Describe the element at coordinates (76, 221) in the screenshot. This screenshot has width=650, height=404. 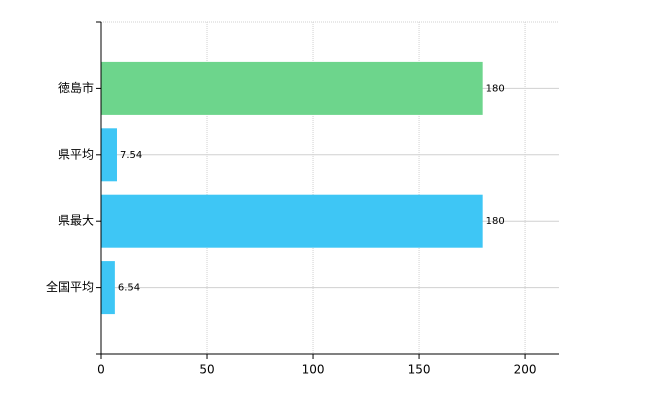
I see `y-tick-label: 県最大` at that location.